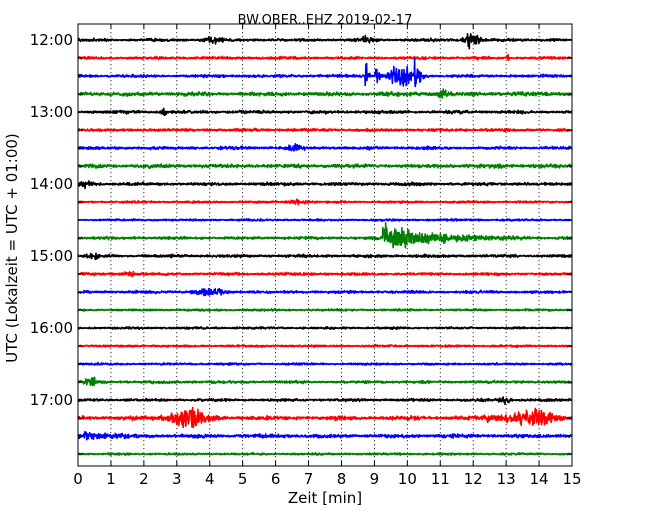 This screenshot has width=650, height=520. I want to click on x-tick-label: 3, so click(177, 479).